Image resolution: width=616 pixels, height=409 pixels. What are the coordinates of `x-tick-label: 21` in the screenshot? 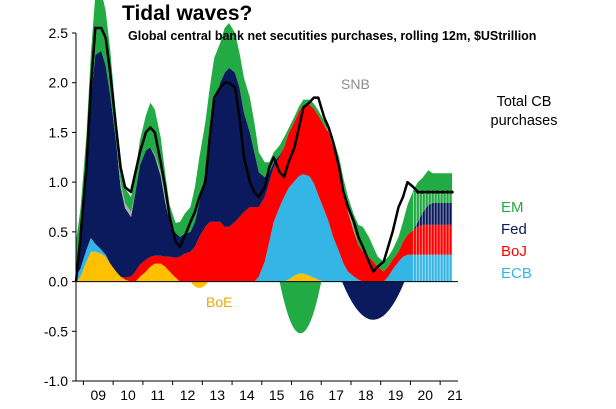 It's located at (455, 395).